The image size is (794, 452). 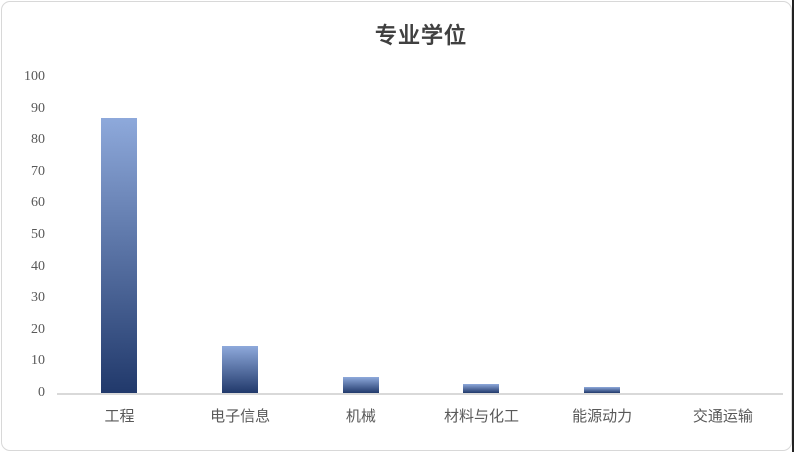 What do you see at coordinates (38, 203) in the screenshot?
I see `y-tick-label: 60` at bounding box center [38, 203].